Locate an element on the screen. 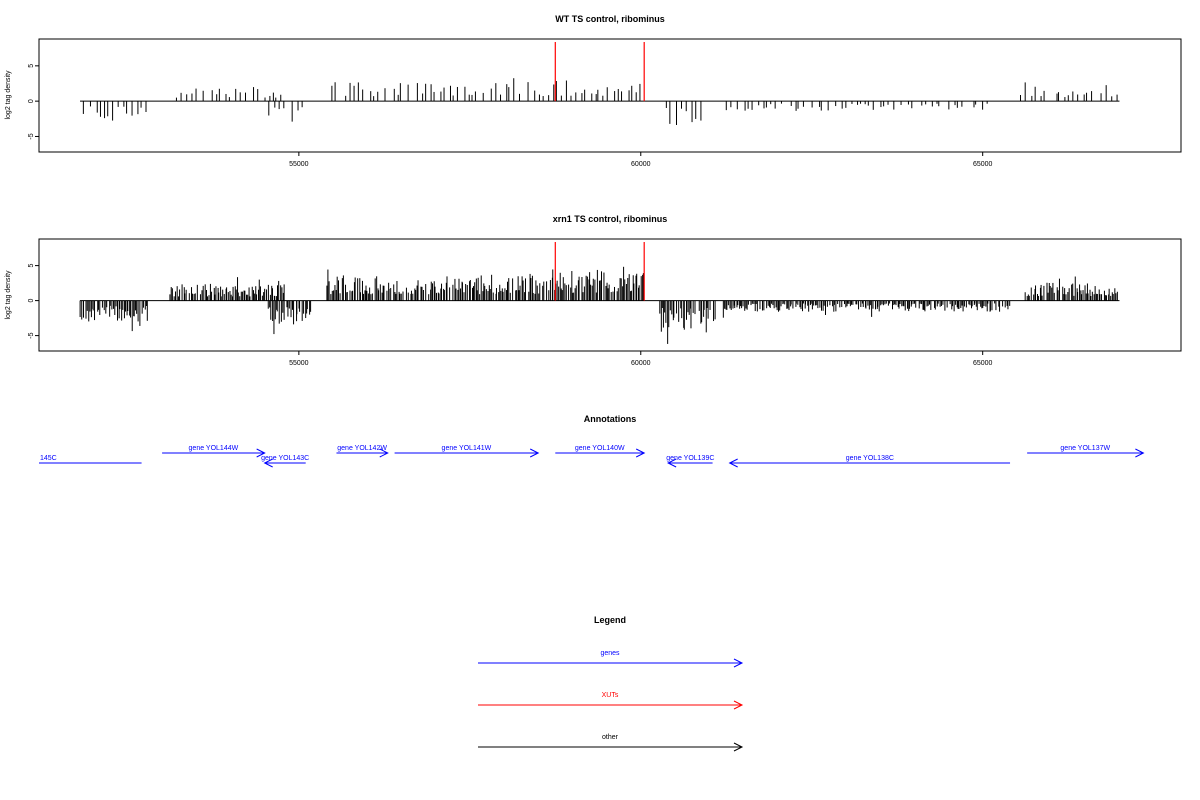  gene-annotation: gene YOL141W is located at coordinates (467, 451).